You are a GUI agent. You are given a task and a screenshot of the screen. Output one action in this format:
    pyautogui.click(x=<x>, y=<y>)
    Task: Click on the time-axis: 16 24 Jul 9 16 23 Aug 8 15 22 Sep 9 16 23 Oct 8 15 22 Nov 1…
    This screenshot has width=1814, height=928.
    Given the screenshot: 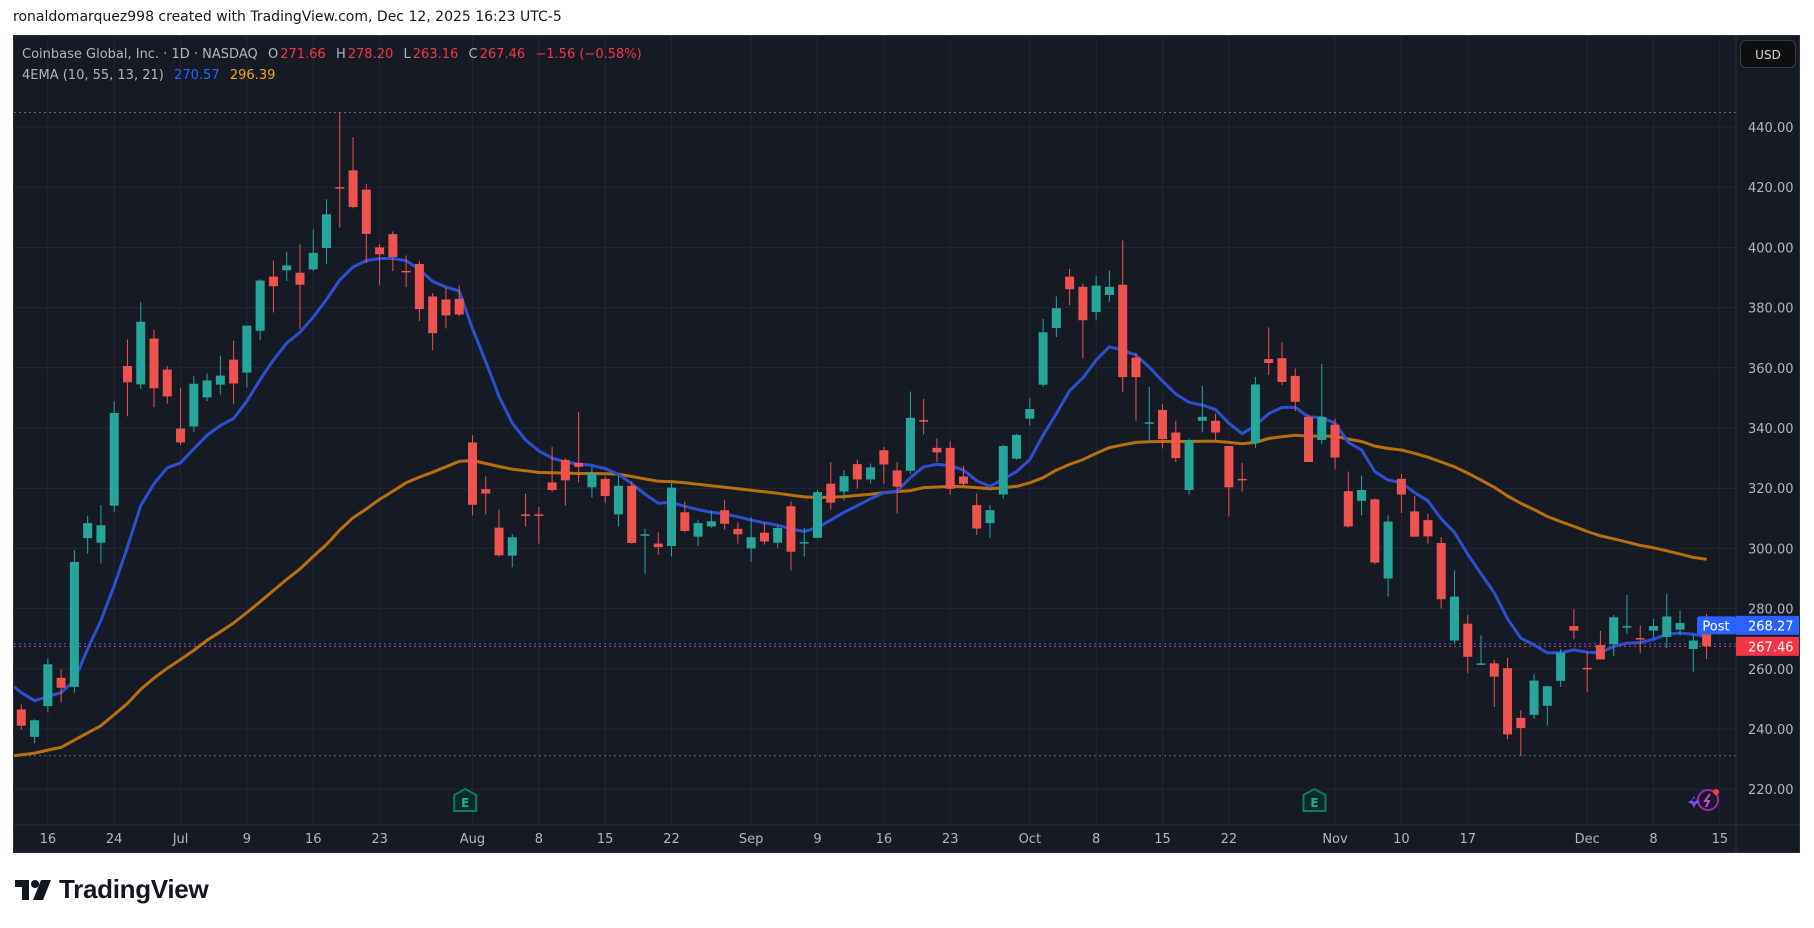 What is the action you would take?
    pyautogui.click(x=884, y=839)
    